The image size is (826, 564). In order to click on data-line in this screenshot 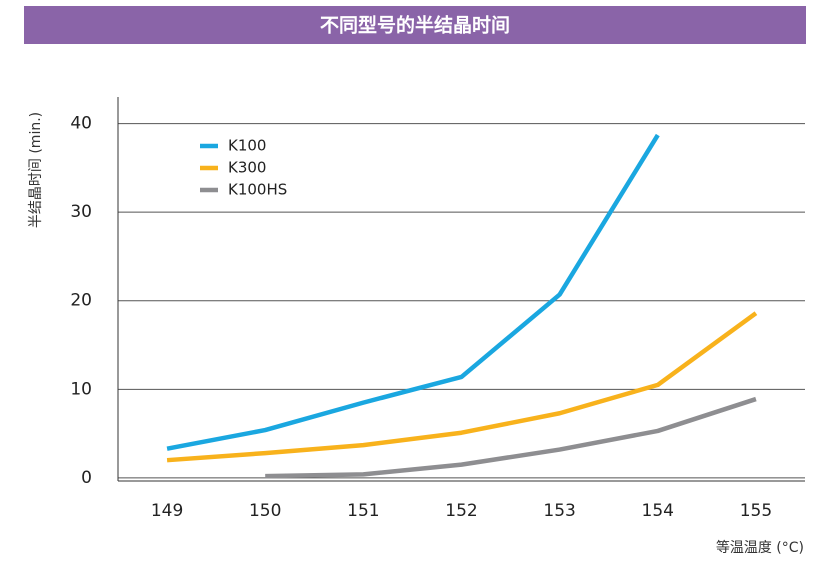, I will do `click(511, 437)`.